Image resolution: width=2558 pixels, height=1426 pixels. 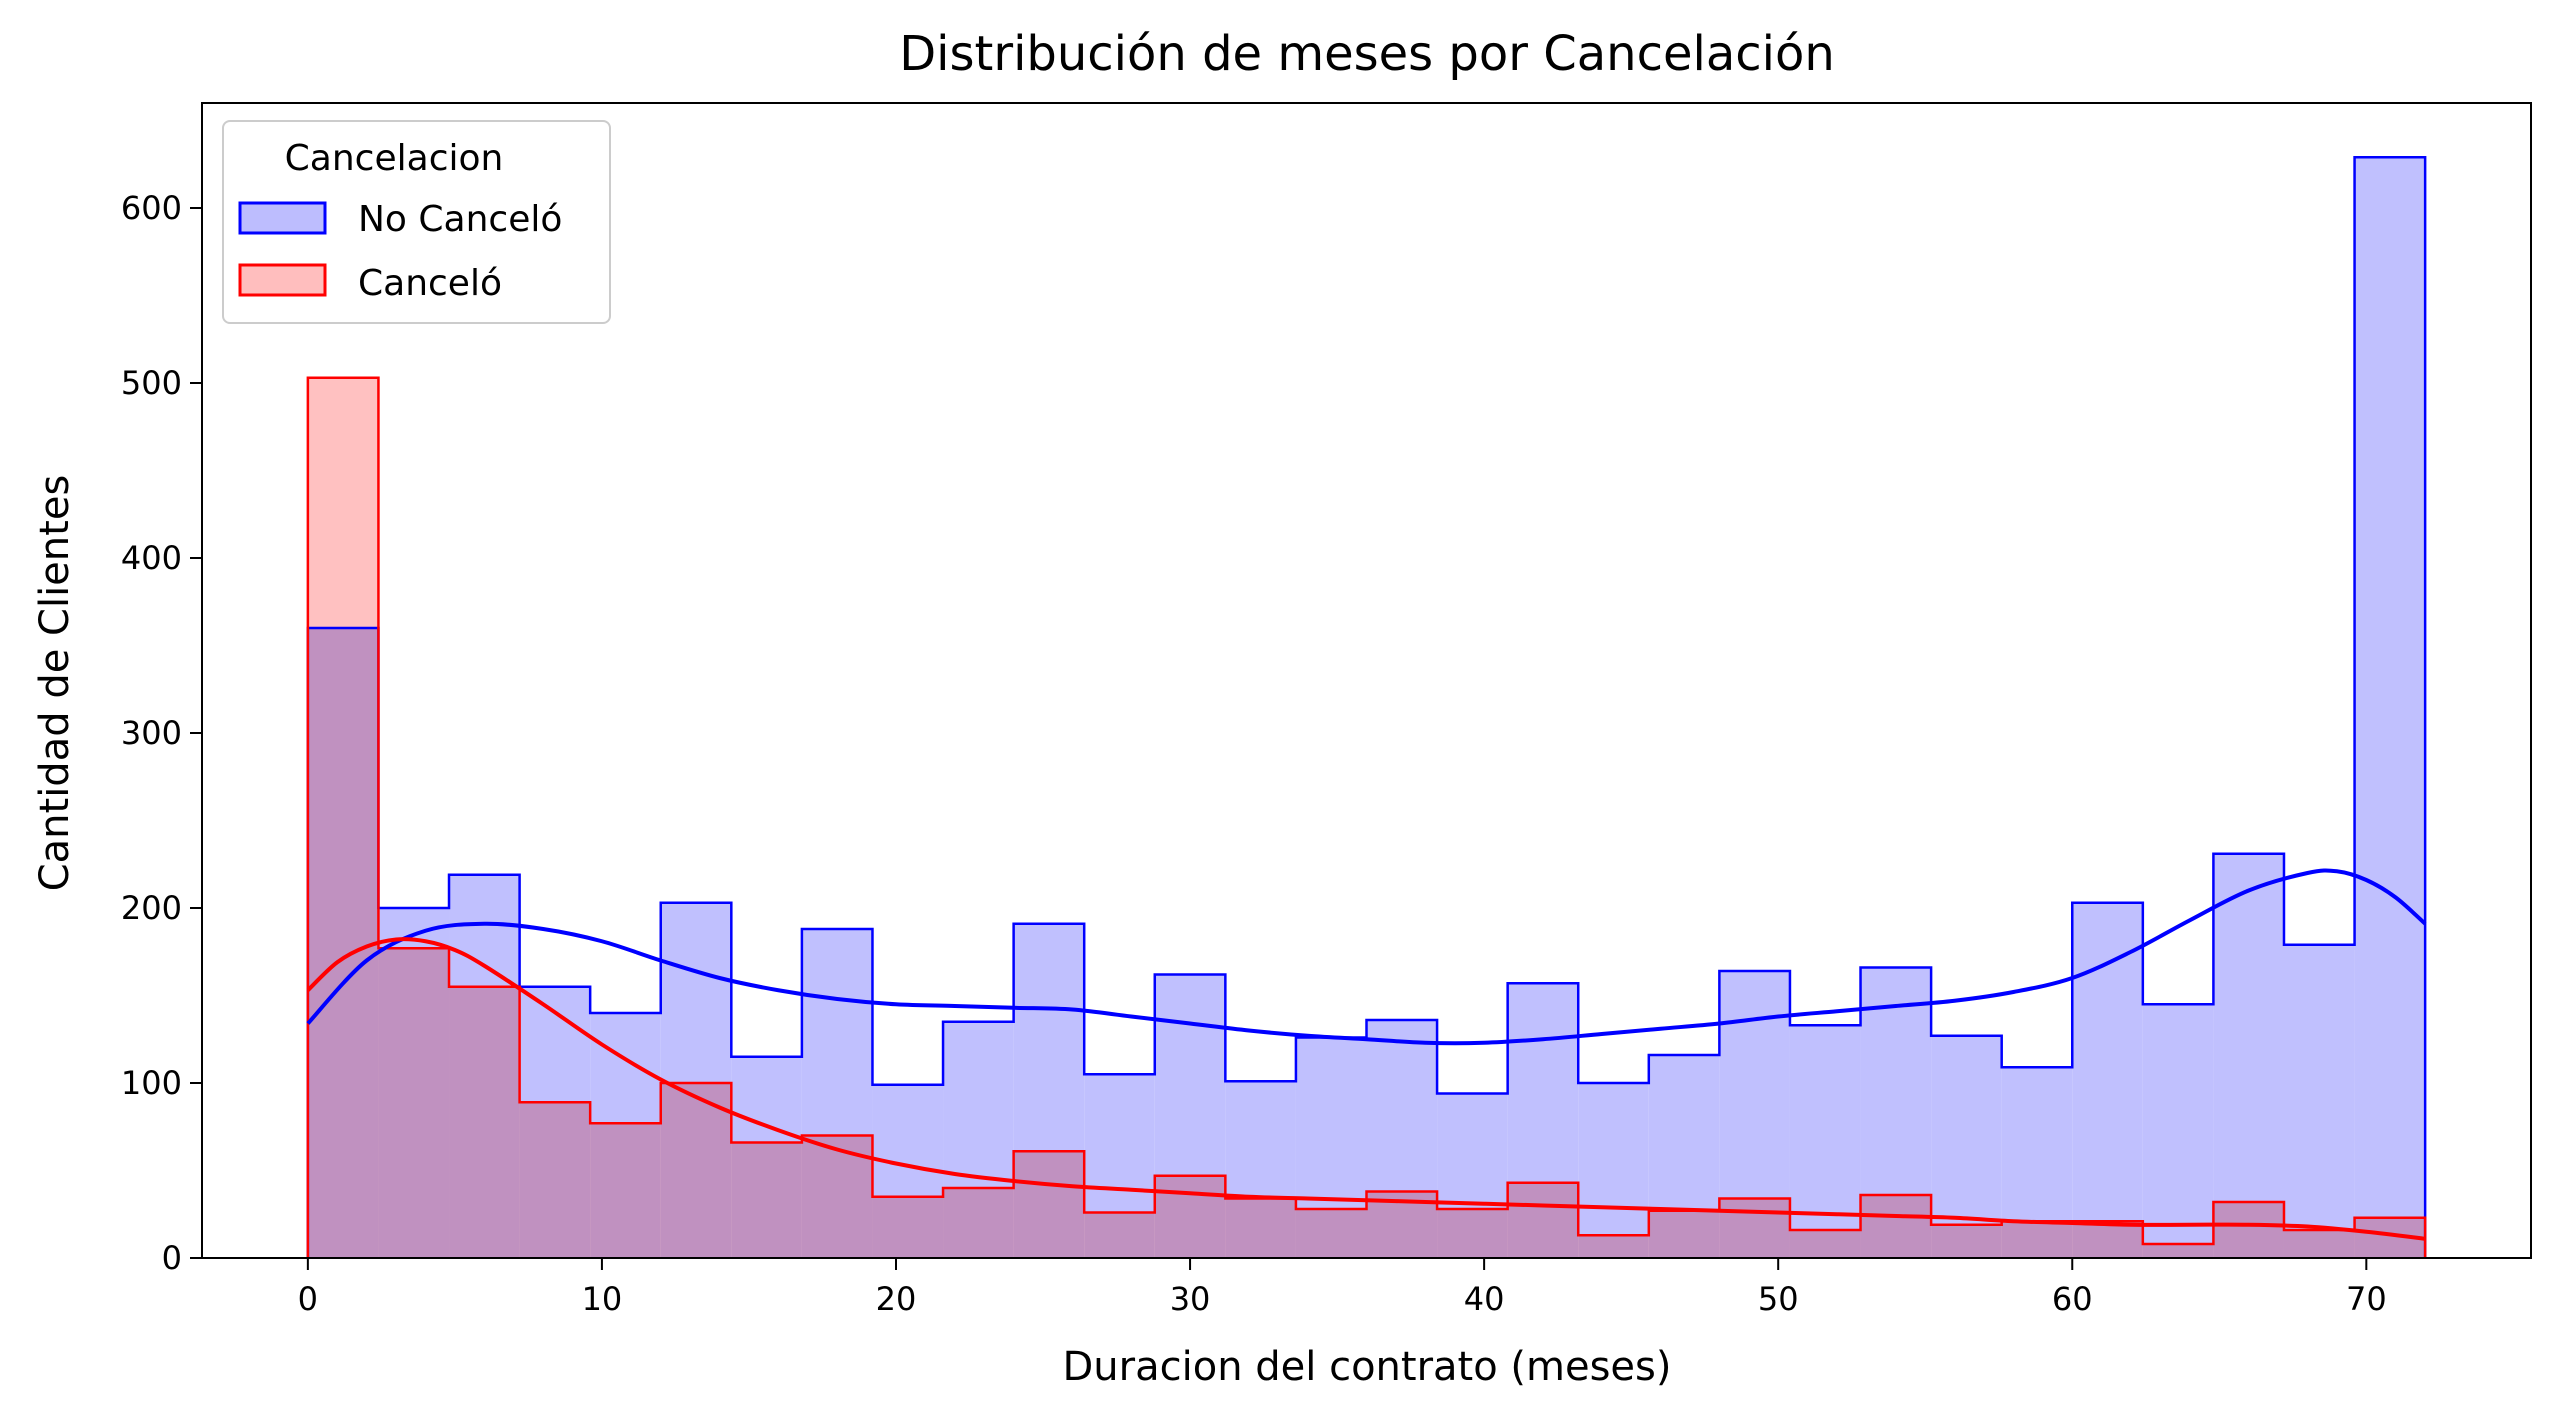 I want to click on legend-label-cancelo: Canceló, so click(x=430, y=283).